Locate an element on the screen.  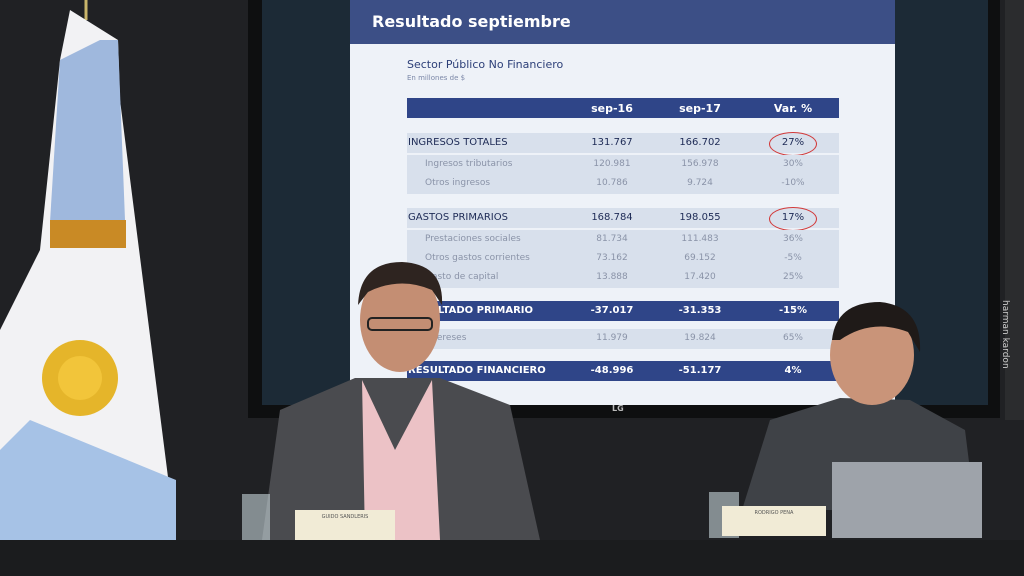
column-header: sep-17 is located at coordinates (700, 108).